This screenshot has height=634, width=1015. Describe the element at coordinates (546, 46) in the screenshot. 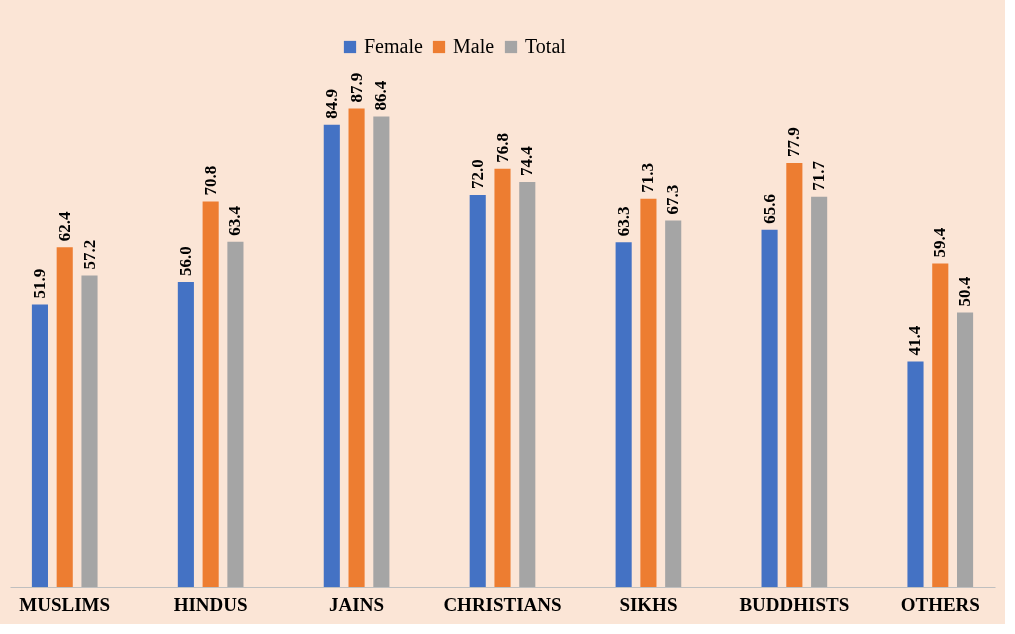

I see `legend-label: Total` at that location.